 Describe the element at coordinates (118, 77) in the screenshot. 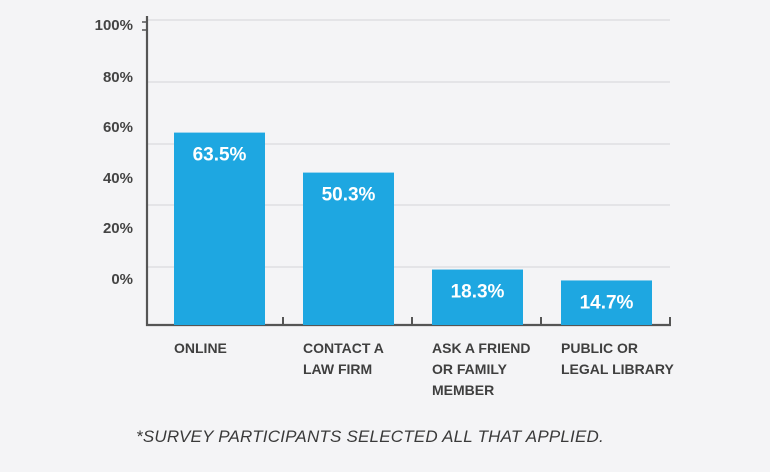

I see `y-tick-label: 80%` at that location.